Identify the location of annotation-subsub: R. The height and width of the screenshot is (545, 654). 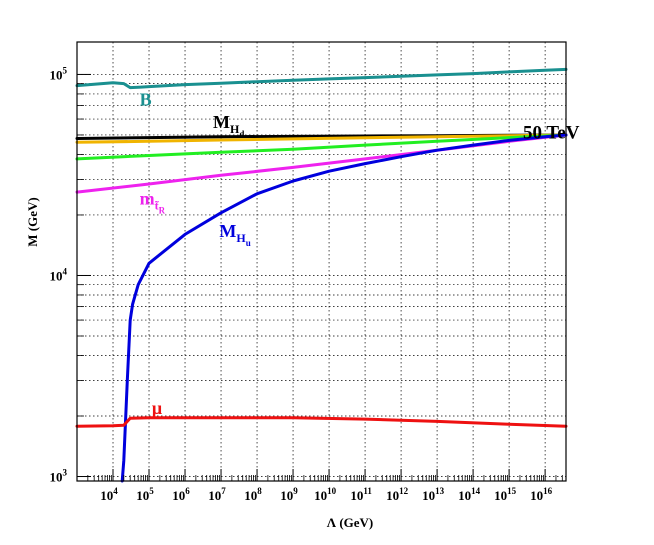
(162, 211).